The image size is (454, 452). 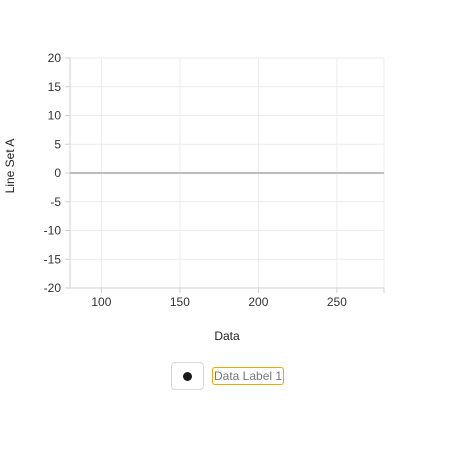 I want to click on legend-toggle-button, so click(x=187, y=376).